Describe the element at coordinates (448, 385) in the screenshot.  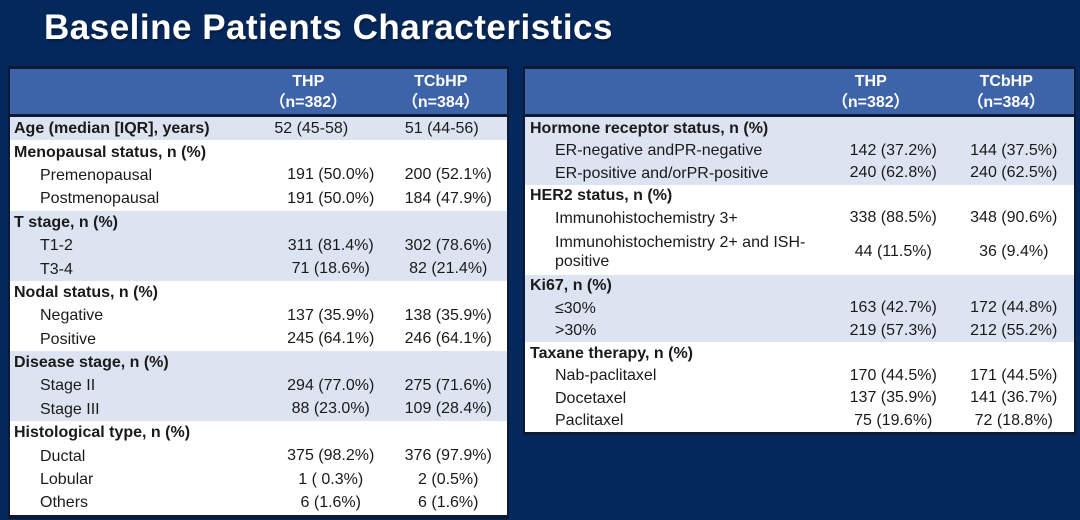
I see `tcbhp-value: 275 (71.6%)` at that location.